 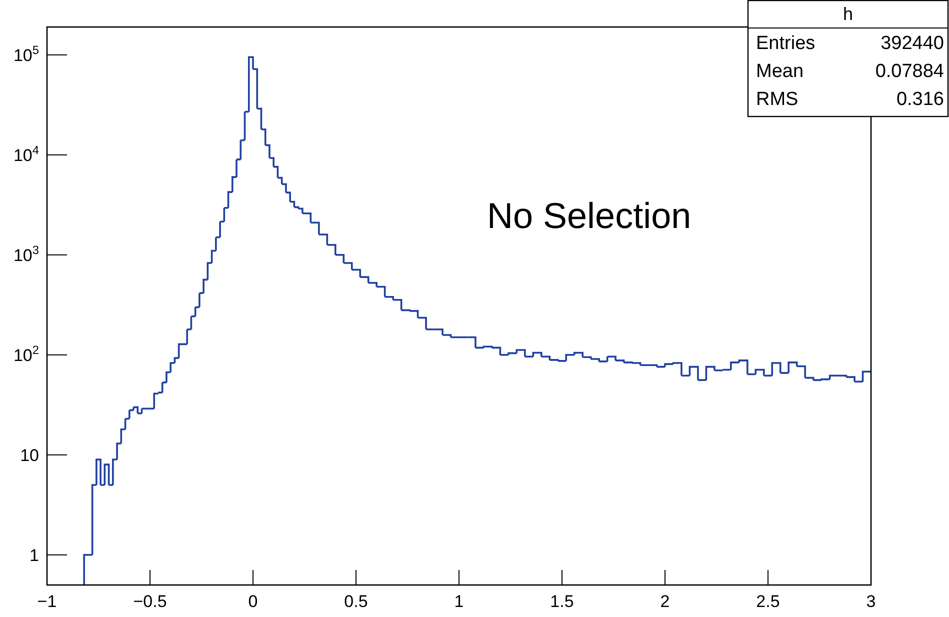 What do you see at coordinates (850, 71) in the screenshot?
I see `text: Mean 0.07884` at bounding box center [850, 71].